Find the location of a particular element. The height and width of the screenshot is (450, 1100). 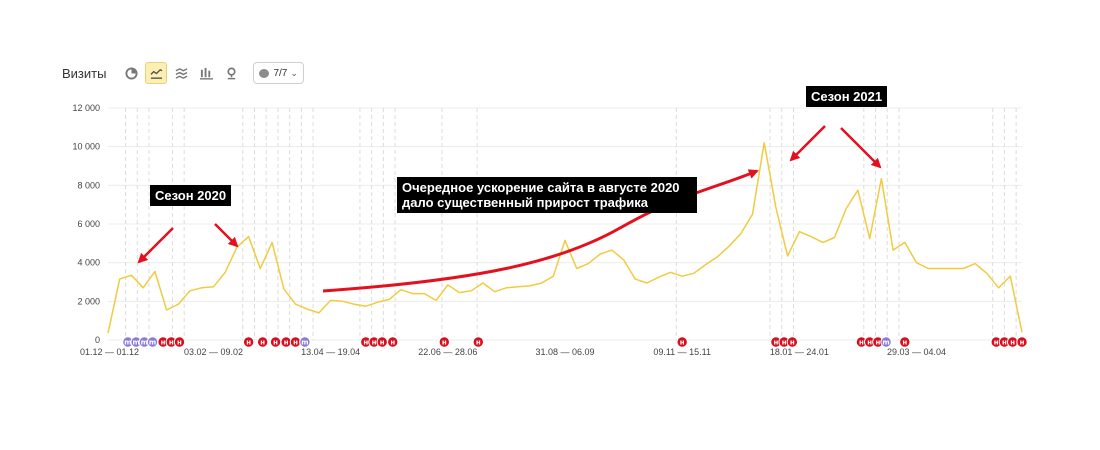

x-tick-label: 09.11 — 15.11 is located at coordinates (682, 352).